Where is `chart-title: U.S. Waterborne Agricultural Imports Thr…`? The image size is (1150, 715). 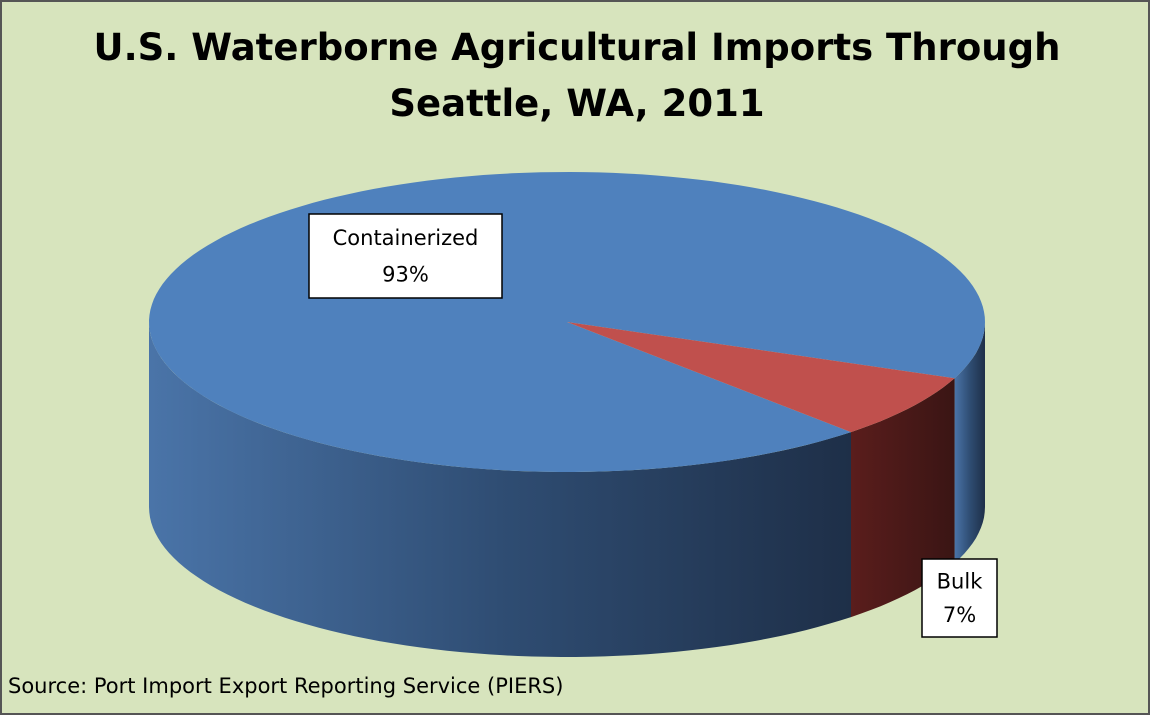 chart-title: U.S. Waterborne Agricultural Imports Thr… is located at coordinates (577, 75).